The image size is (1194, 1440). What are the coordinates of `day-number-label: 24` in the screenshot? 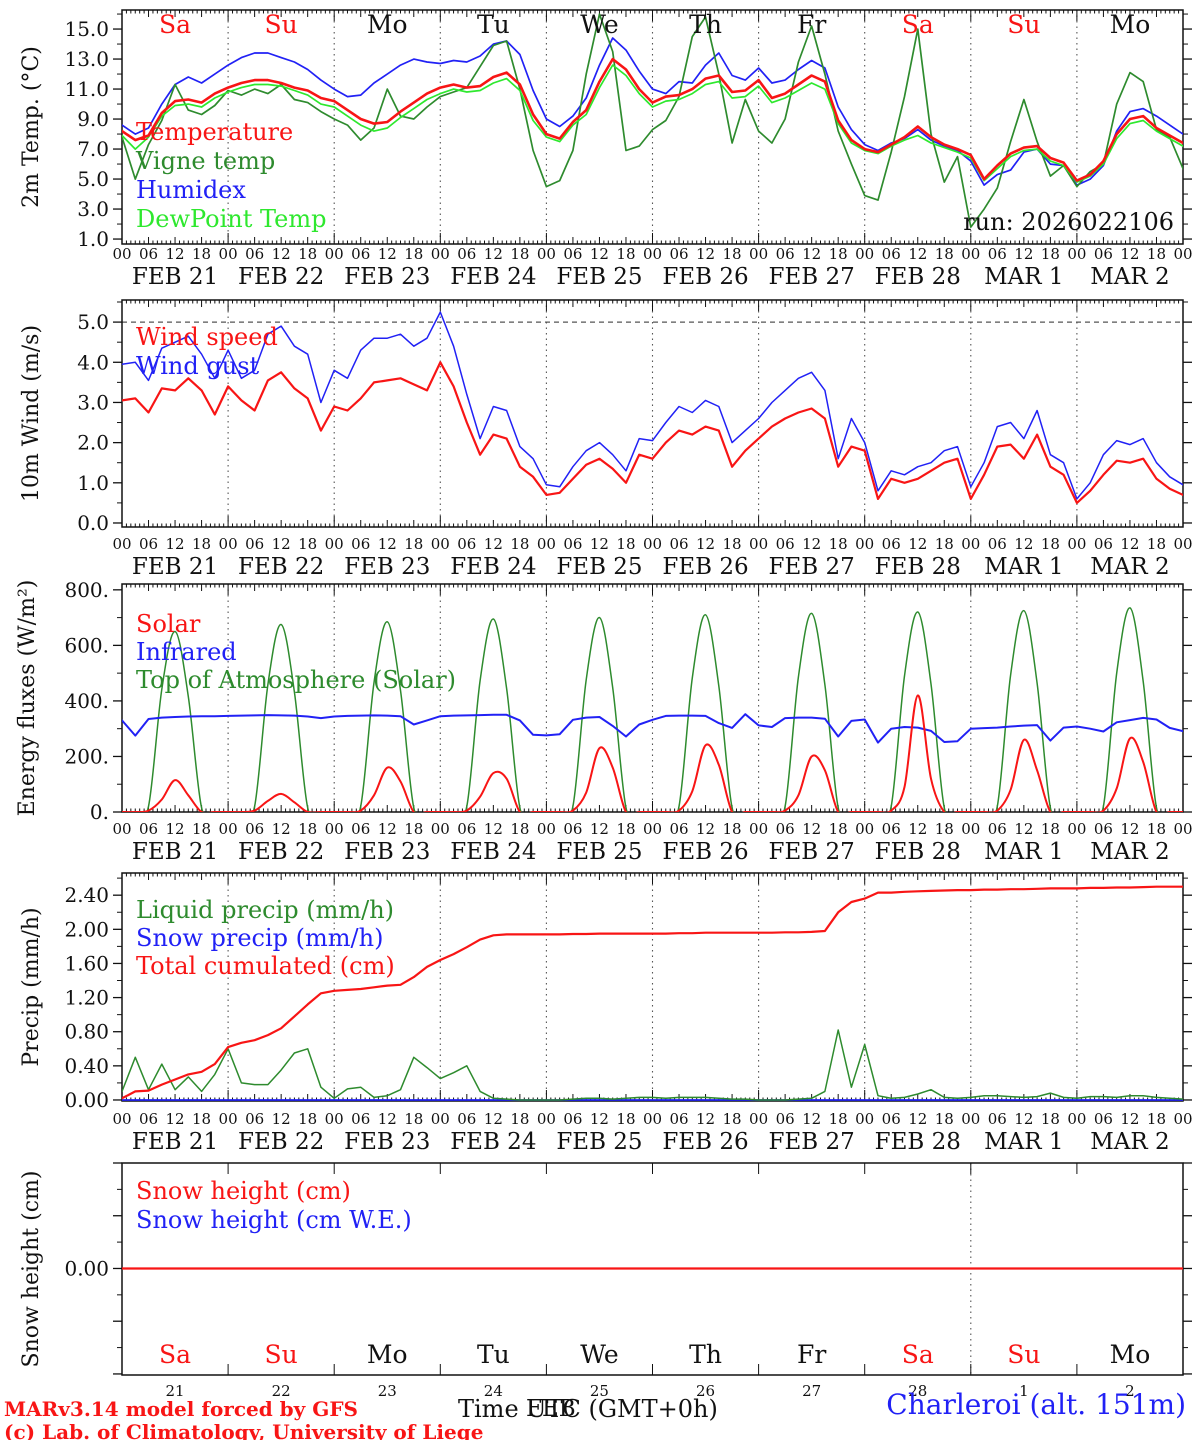 It's located at (493, 1391).